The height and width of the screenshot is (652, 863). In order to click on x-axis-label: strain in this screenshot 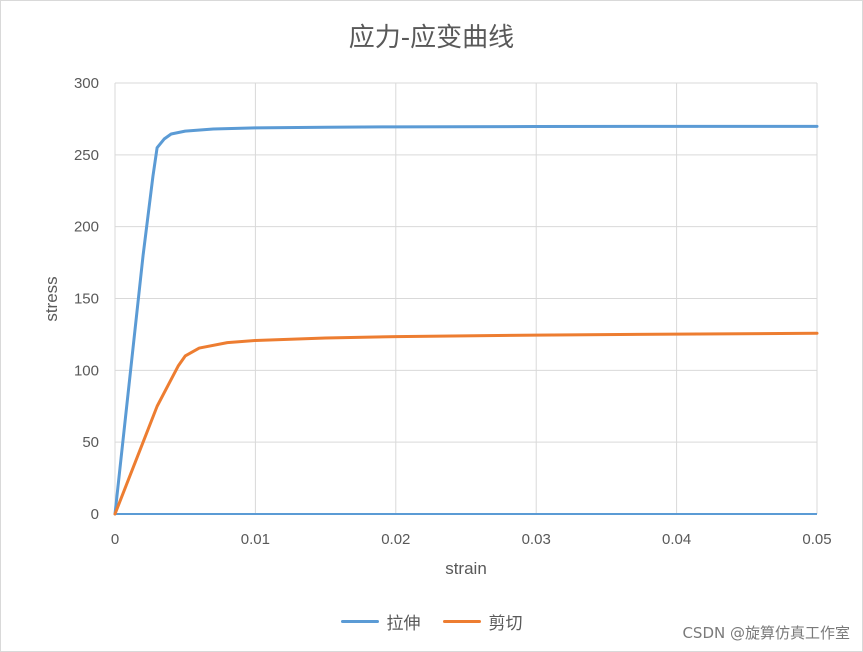, I will do `click(466, 568)`.